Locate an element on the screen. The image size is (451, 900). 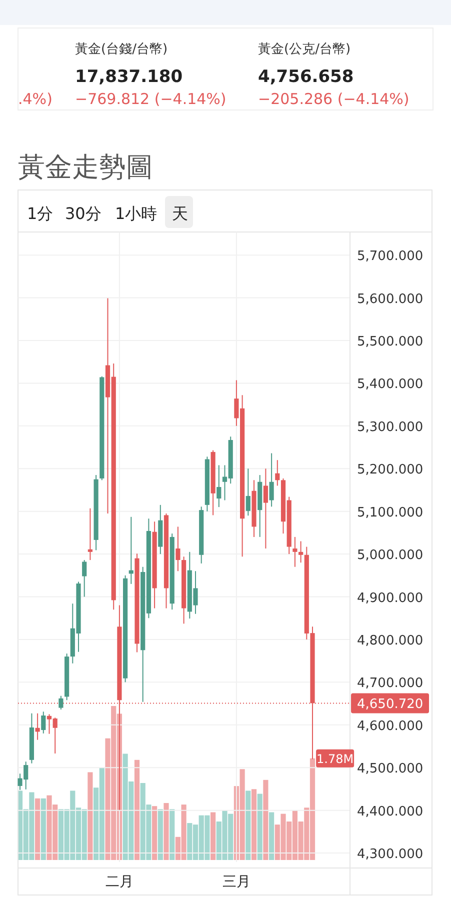
x-tick-label: 三月 is located at coordinates (236, 882).